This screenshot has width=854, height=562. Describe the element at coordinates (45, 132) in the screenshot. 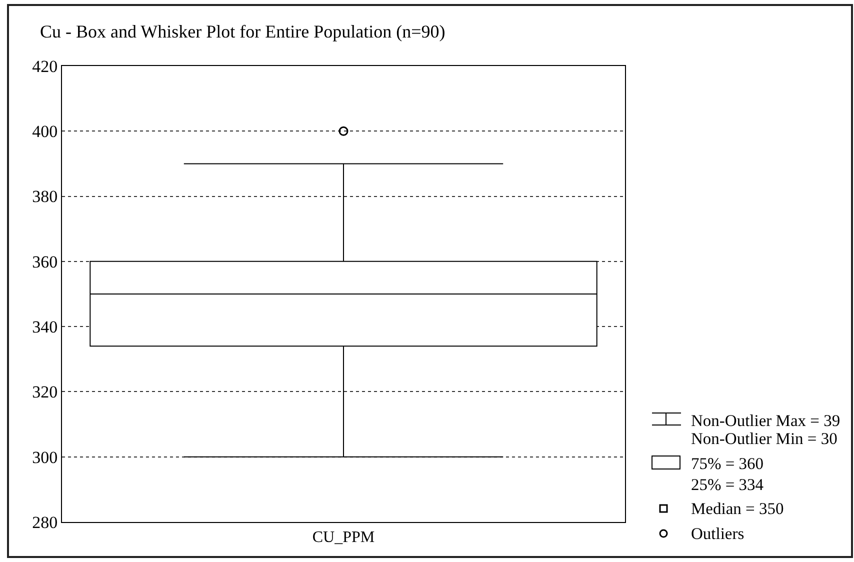

I see `y-tick-label: 400` at that location.